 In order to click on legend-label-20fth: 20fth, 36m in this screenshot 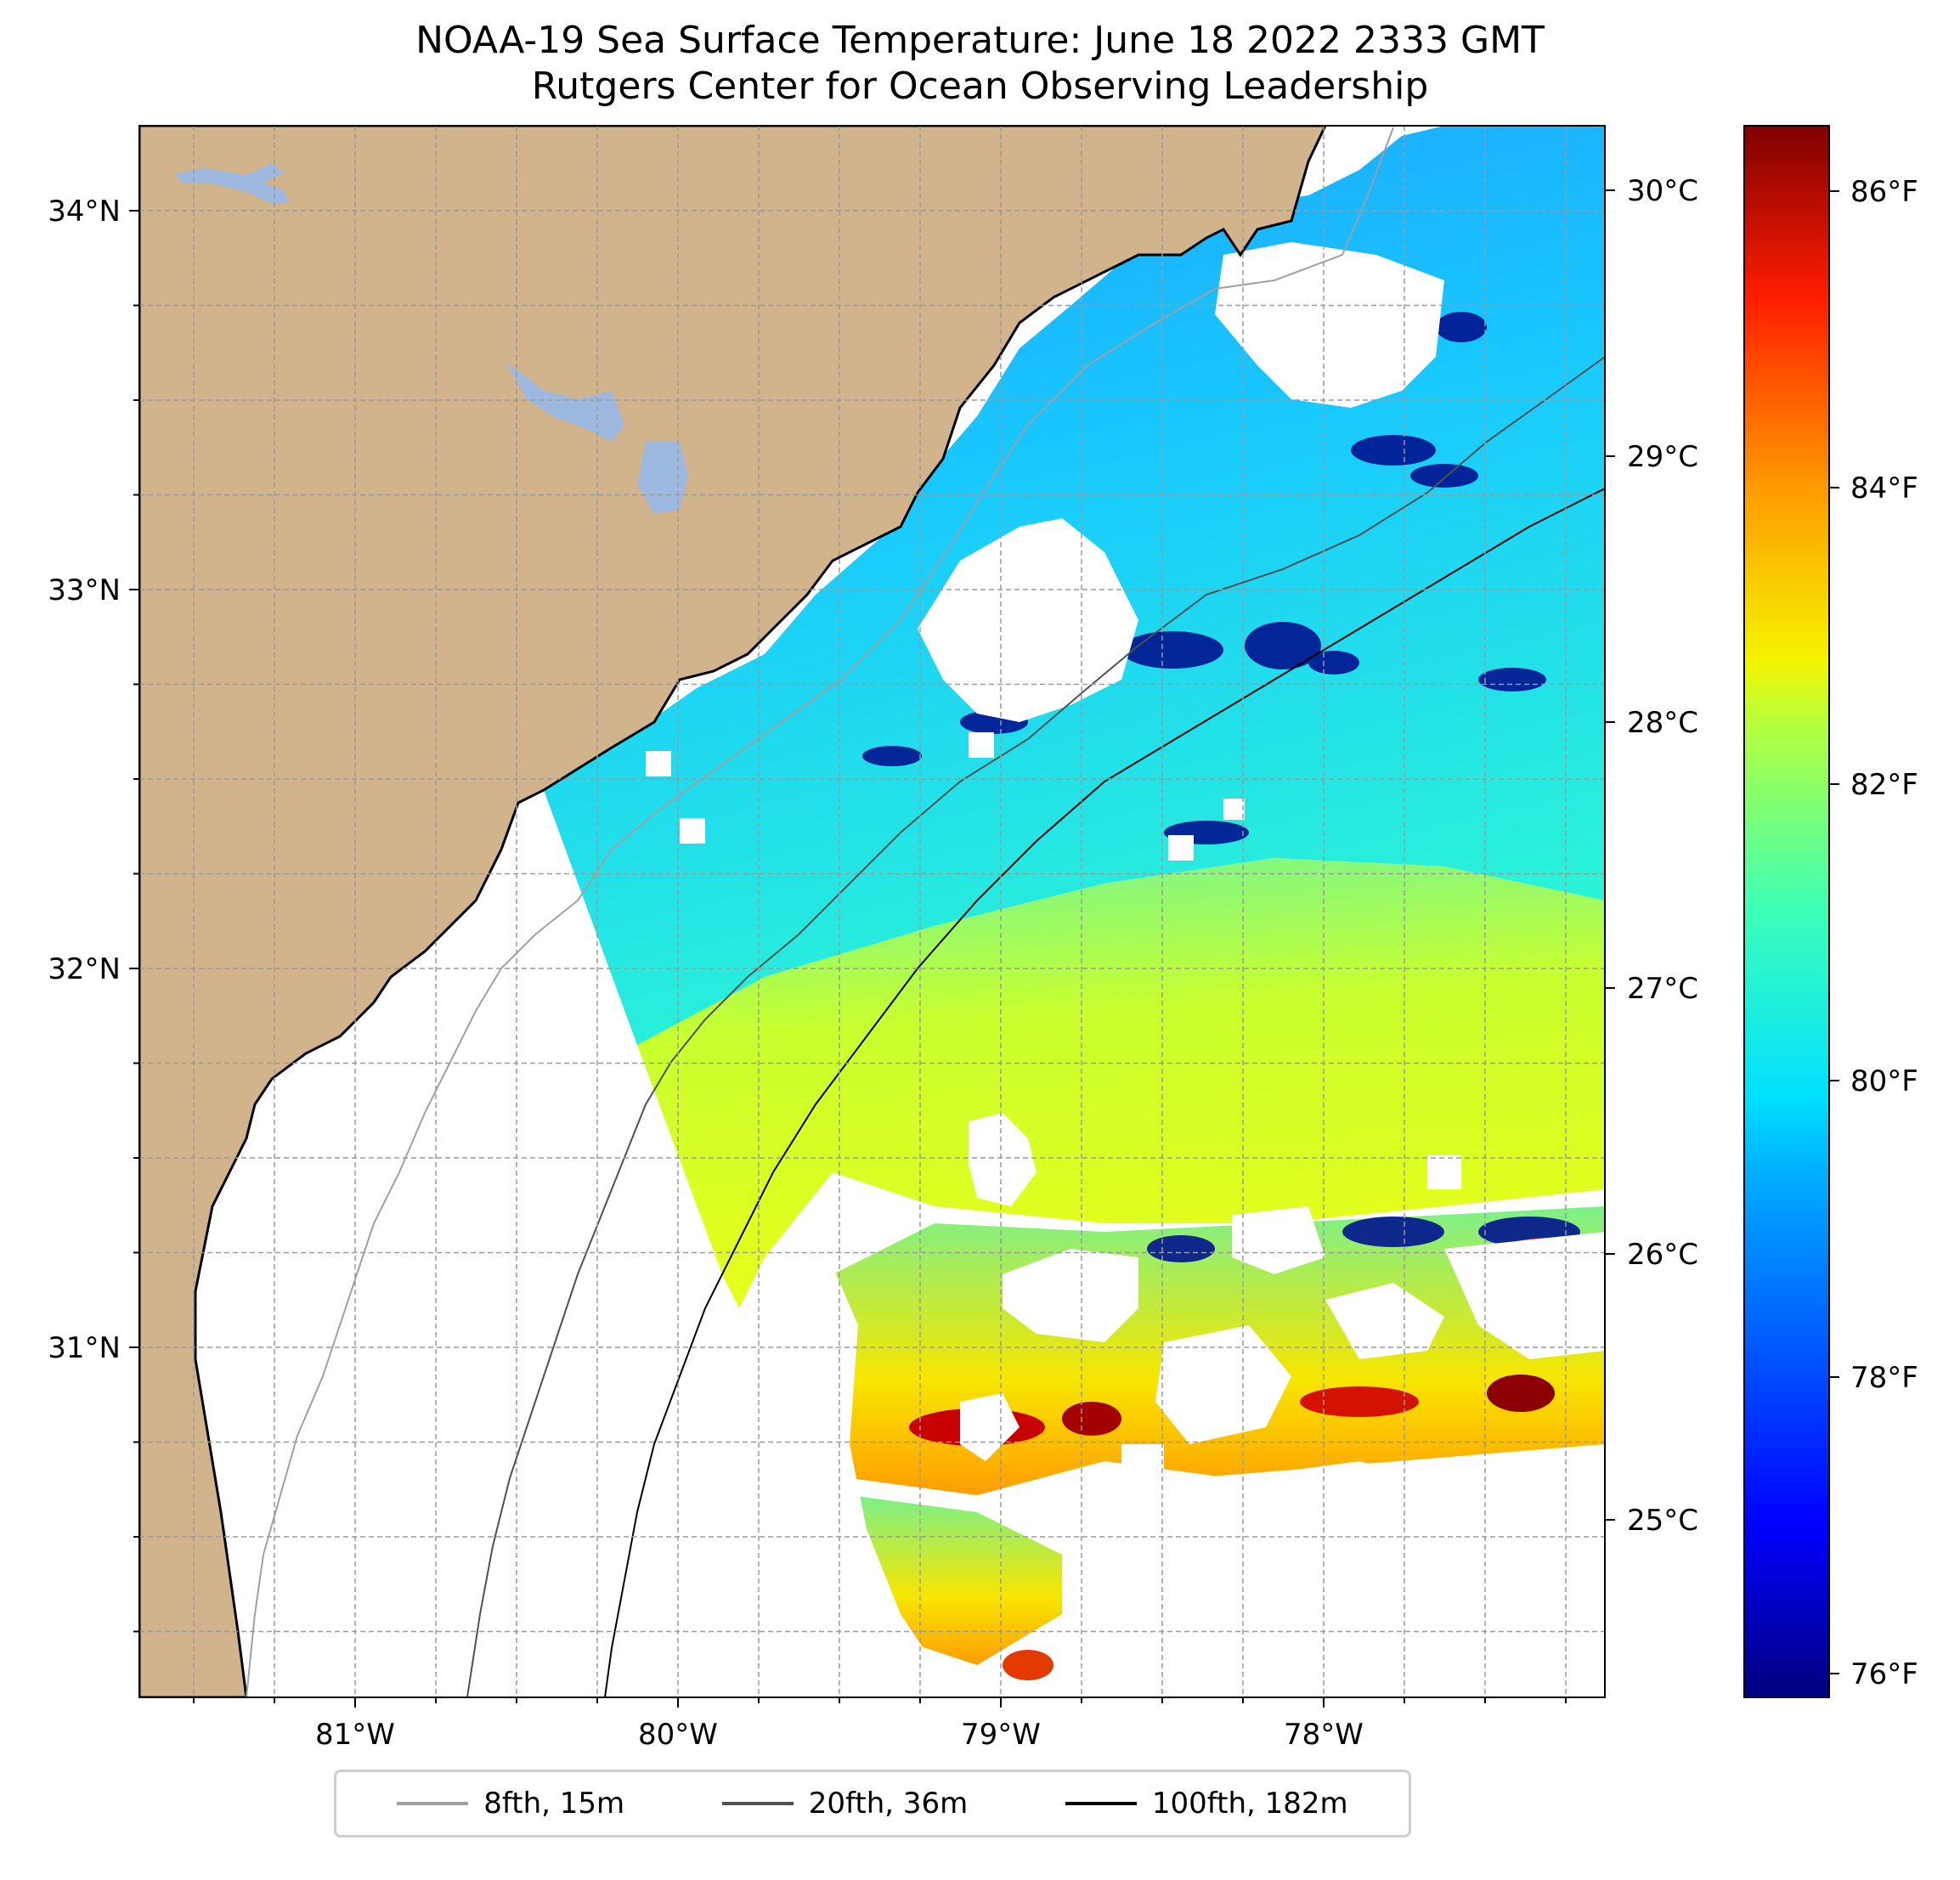, I will do `click(888, 1804)`.